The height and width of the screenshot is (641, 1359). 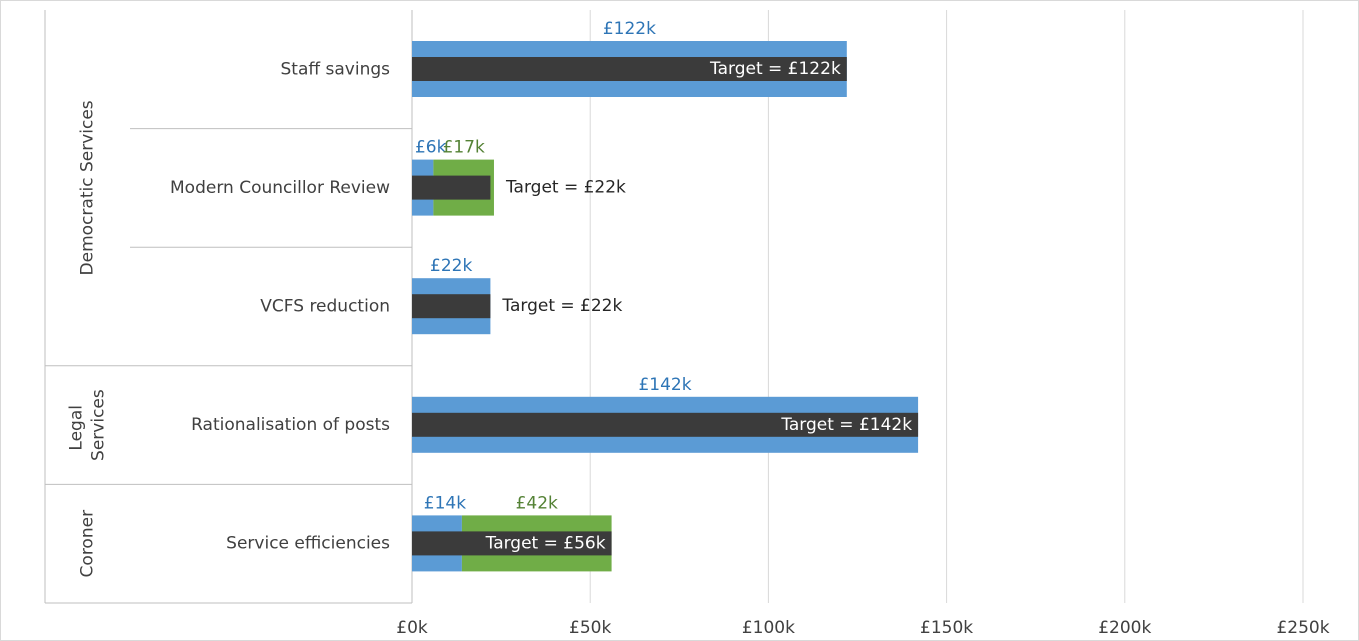 I want to click on group-label: Legal Services, so click(x=88, y=425).